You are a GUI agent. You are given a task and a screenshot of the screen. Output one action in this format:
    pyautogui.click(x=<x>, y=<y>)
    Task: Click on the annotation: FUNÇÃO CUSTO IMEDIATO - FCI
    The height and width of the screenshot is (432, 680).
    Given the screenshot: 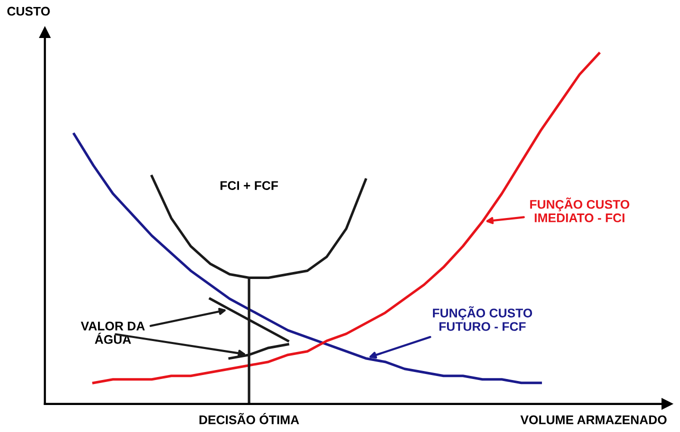 What is the action you would take?
    pyautogui.click(x=580, y=210)
    